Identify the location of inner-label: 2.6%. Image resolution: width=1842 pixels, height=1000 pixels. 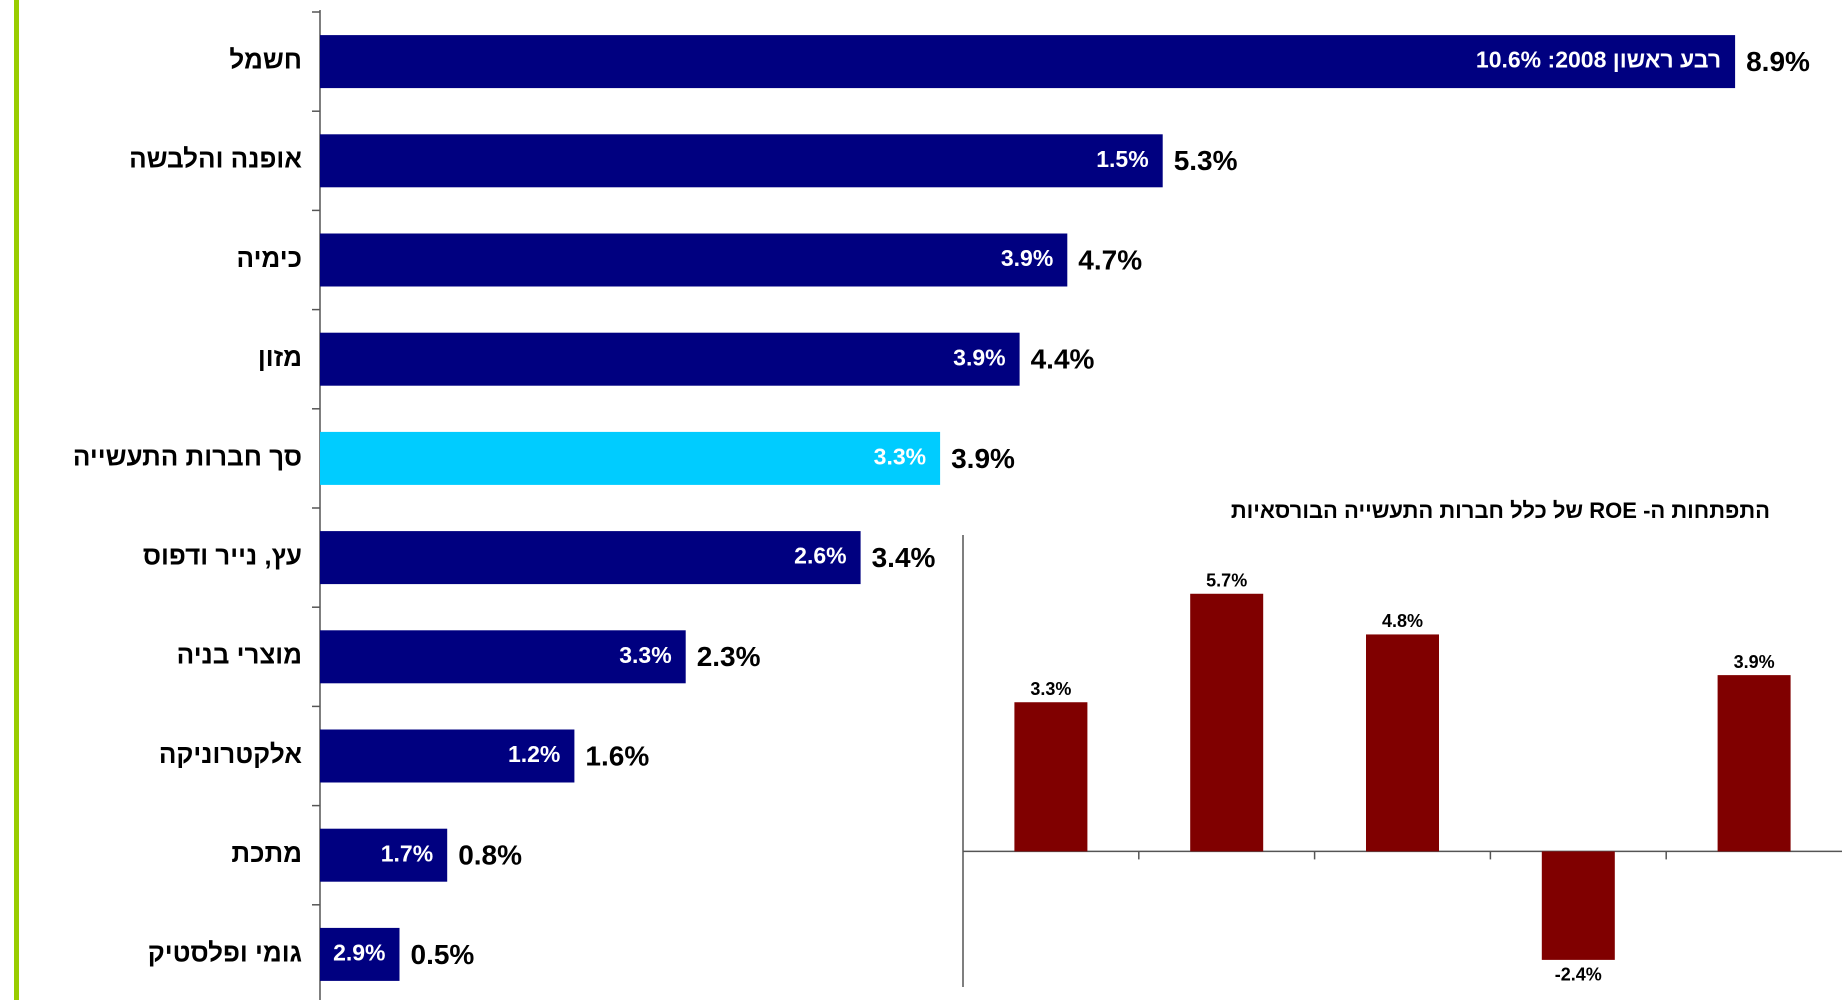
(820, 556).